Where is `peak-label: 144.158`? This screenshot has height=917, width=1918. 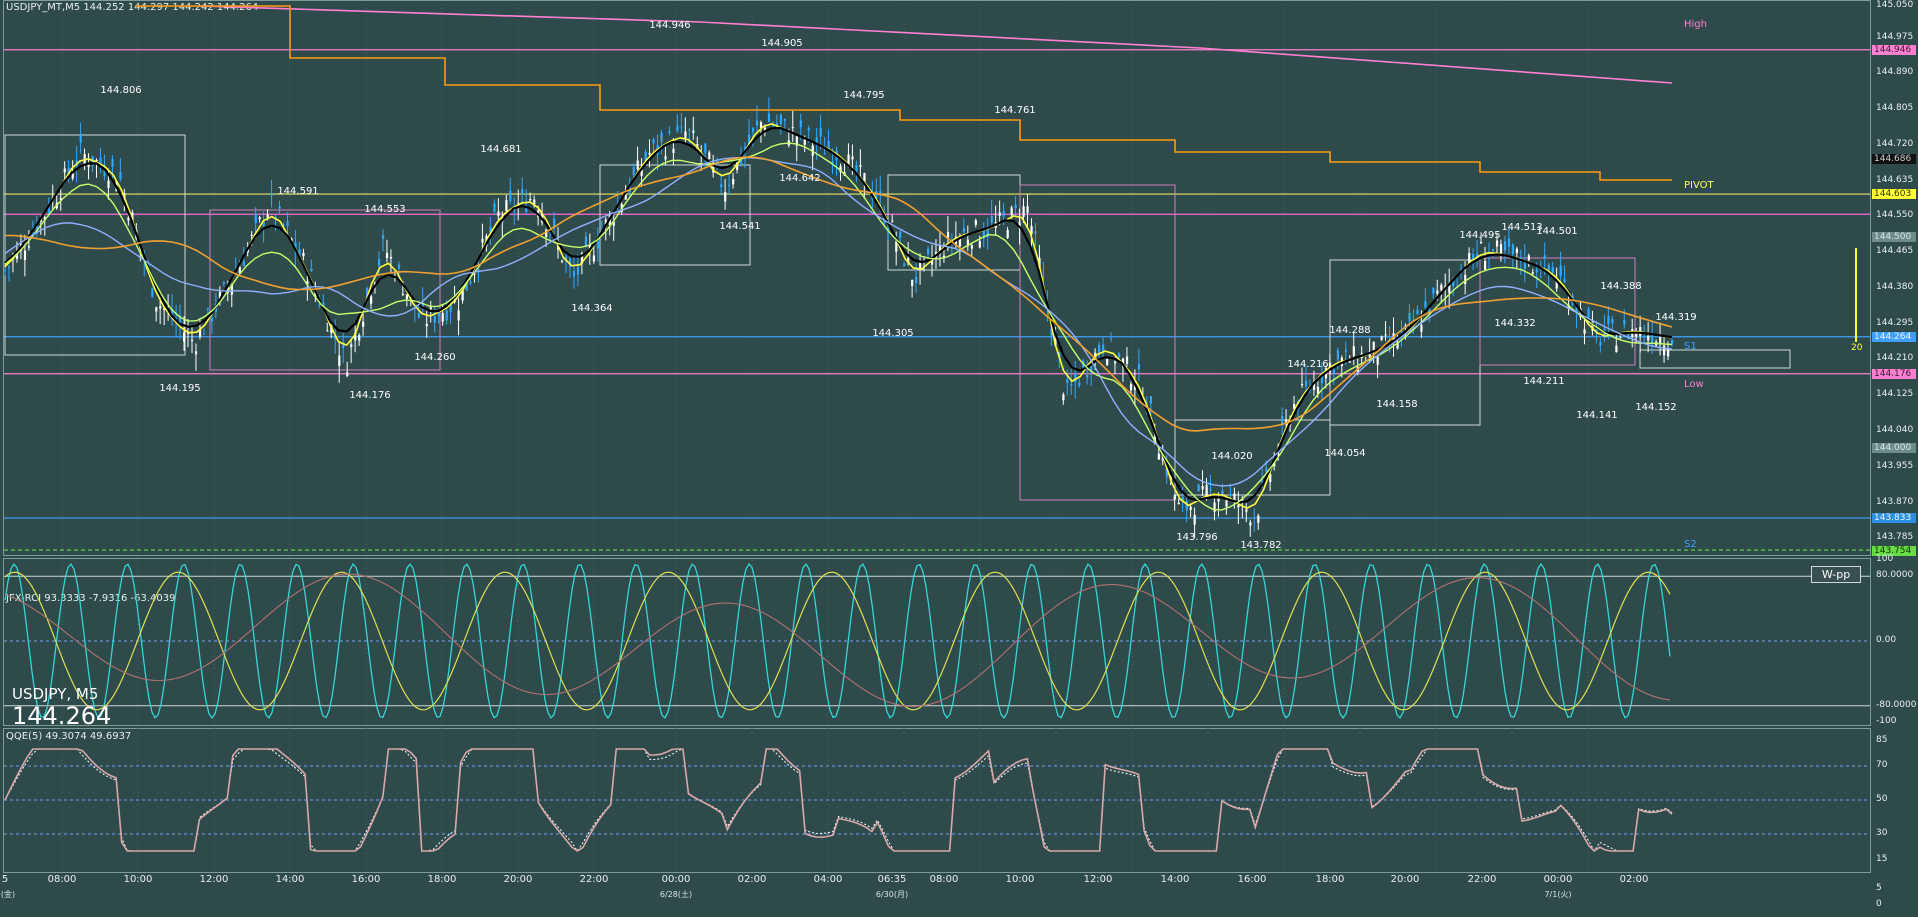
peak-label: 144.158 is located at coordinates (1397, 404).